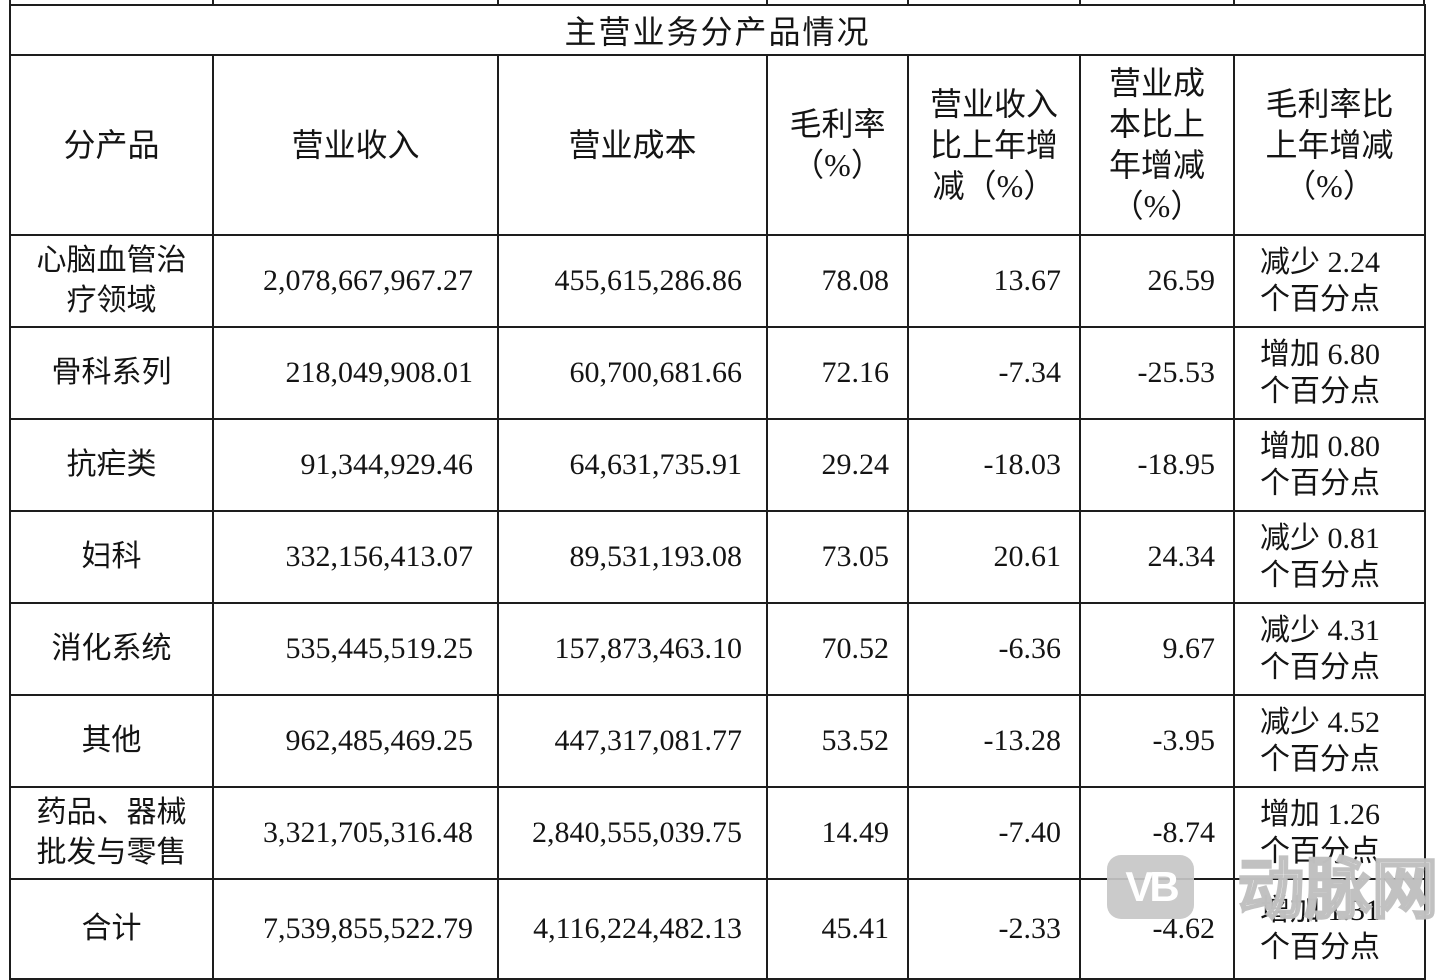  Describe the element at coordinates (632, 373) in the screenshot. I see `cost-cell: 60,700,681.66` at that location.